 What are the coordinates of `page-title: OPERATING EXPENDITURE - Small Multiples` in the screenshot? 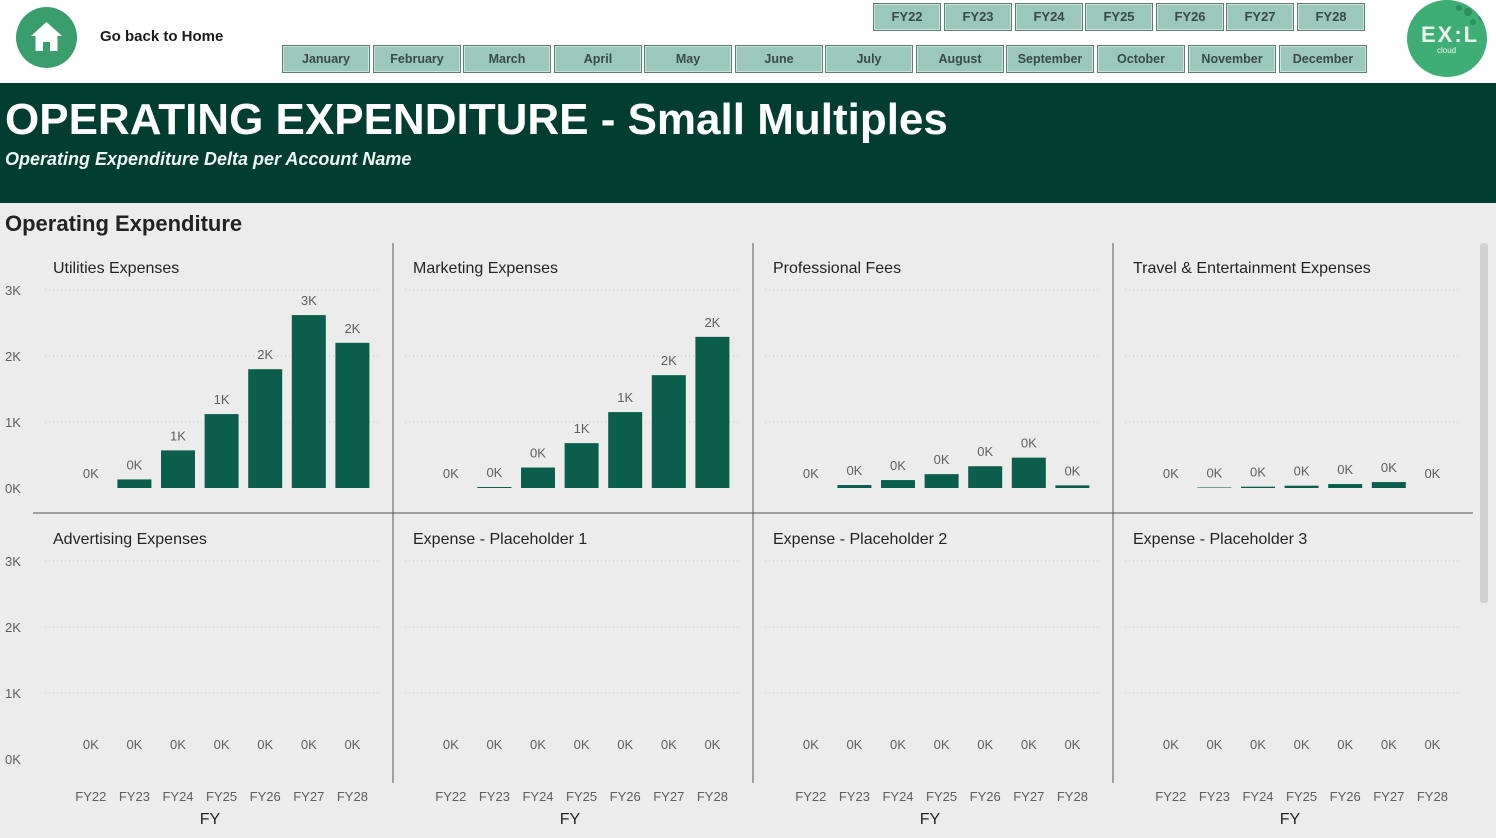 It's located at (476, 119).